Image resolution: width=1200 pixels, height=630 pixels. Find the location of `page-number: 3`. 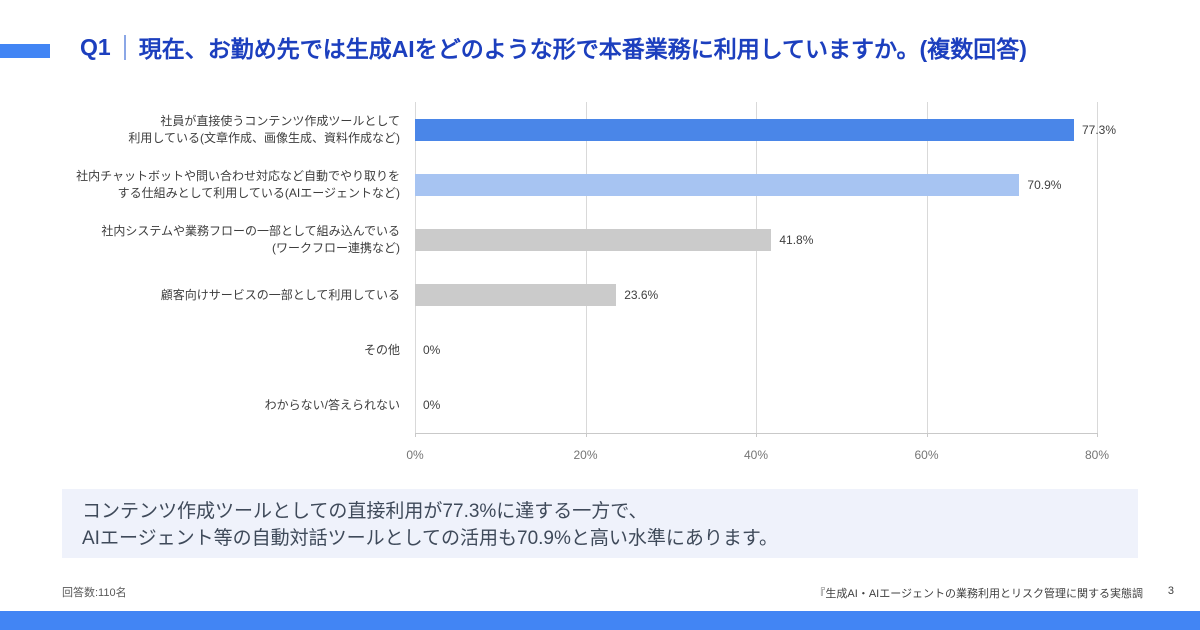

page-number: 3 is located at coordinates (1170, 591).